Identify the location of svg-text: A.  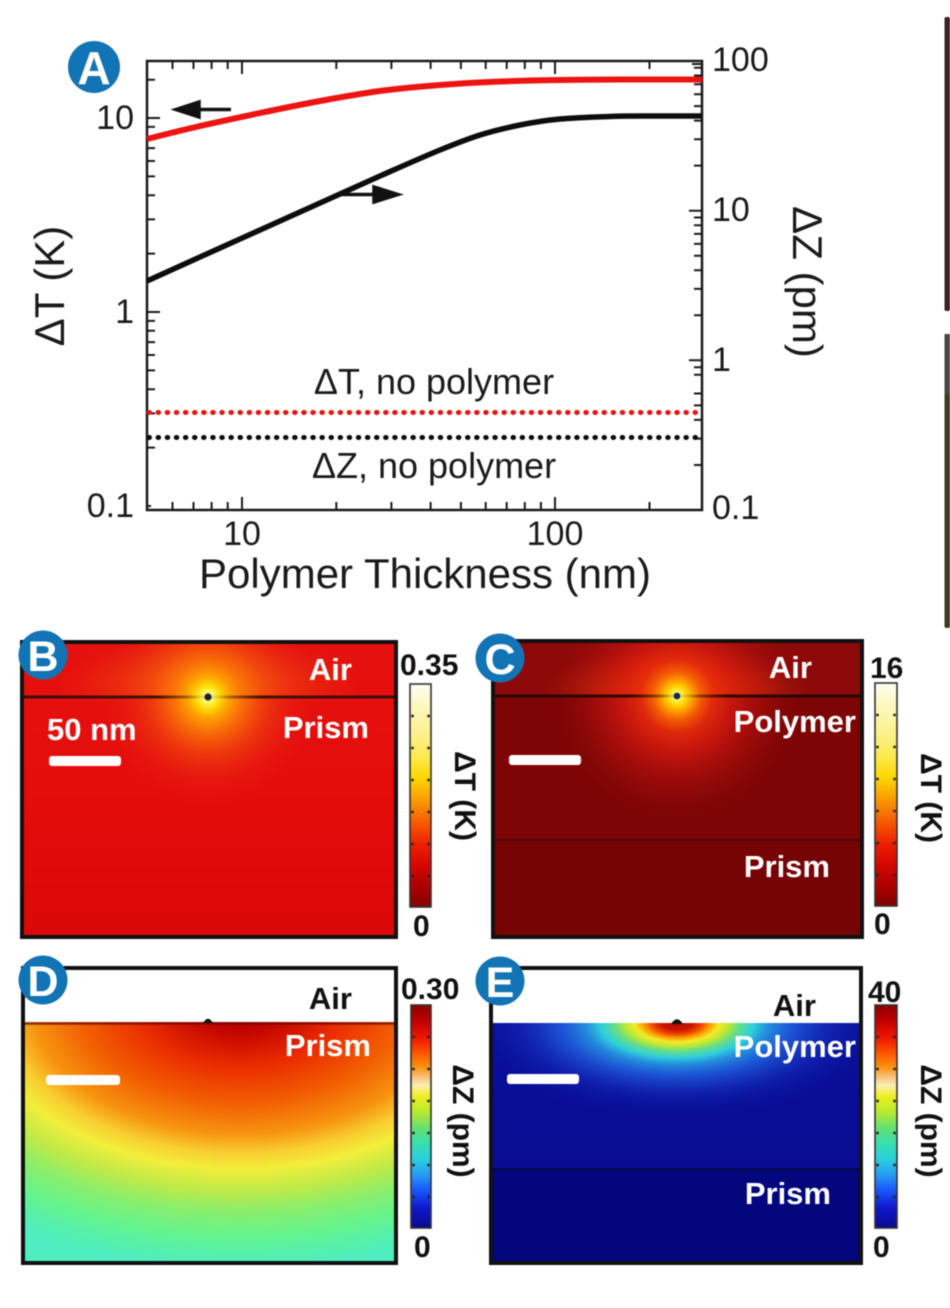
(93, 68).